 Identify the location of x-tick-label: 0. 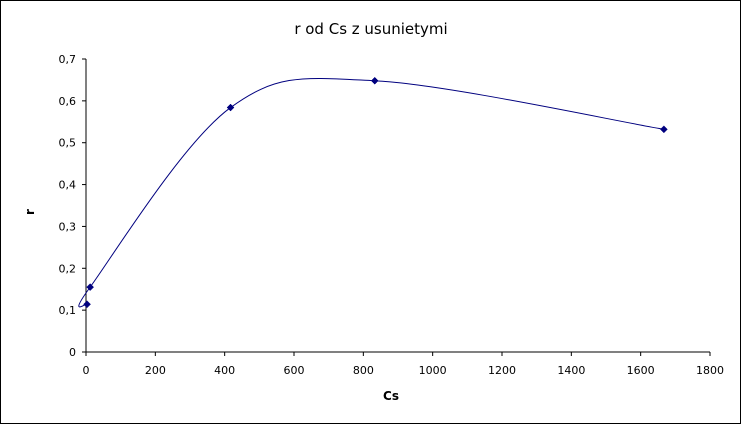
(86, 370).